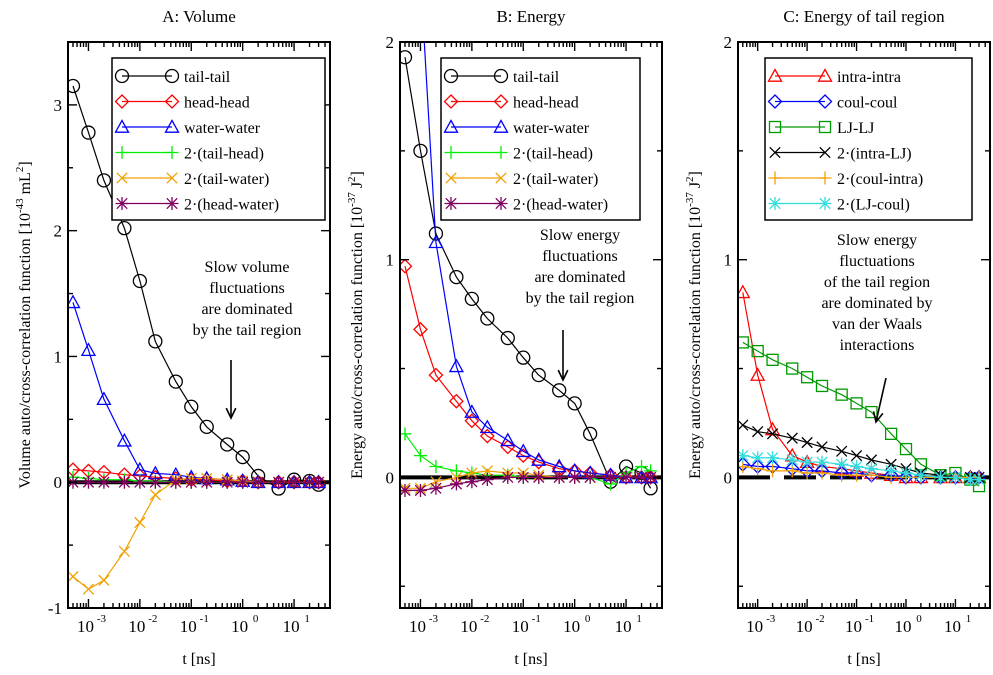 The image size is (993, 675). I want to click on legend-label: intra-intra, so click(869, 77).